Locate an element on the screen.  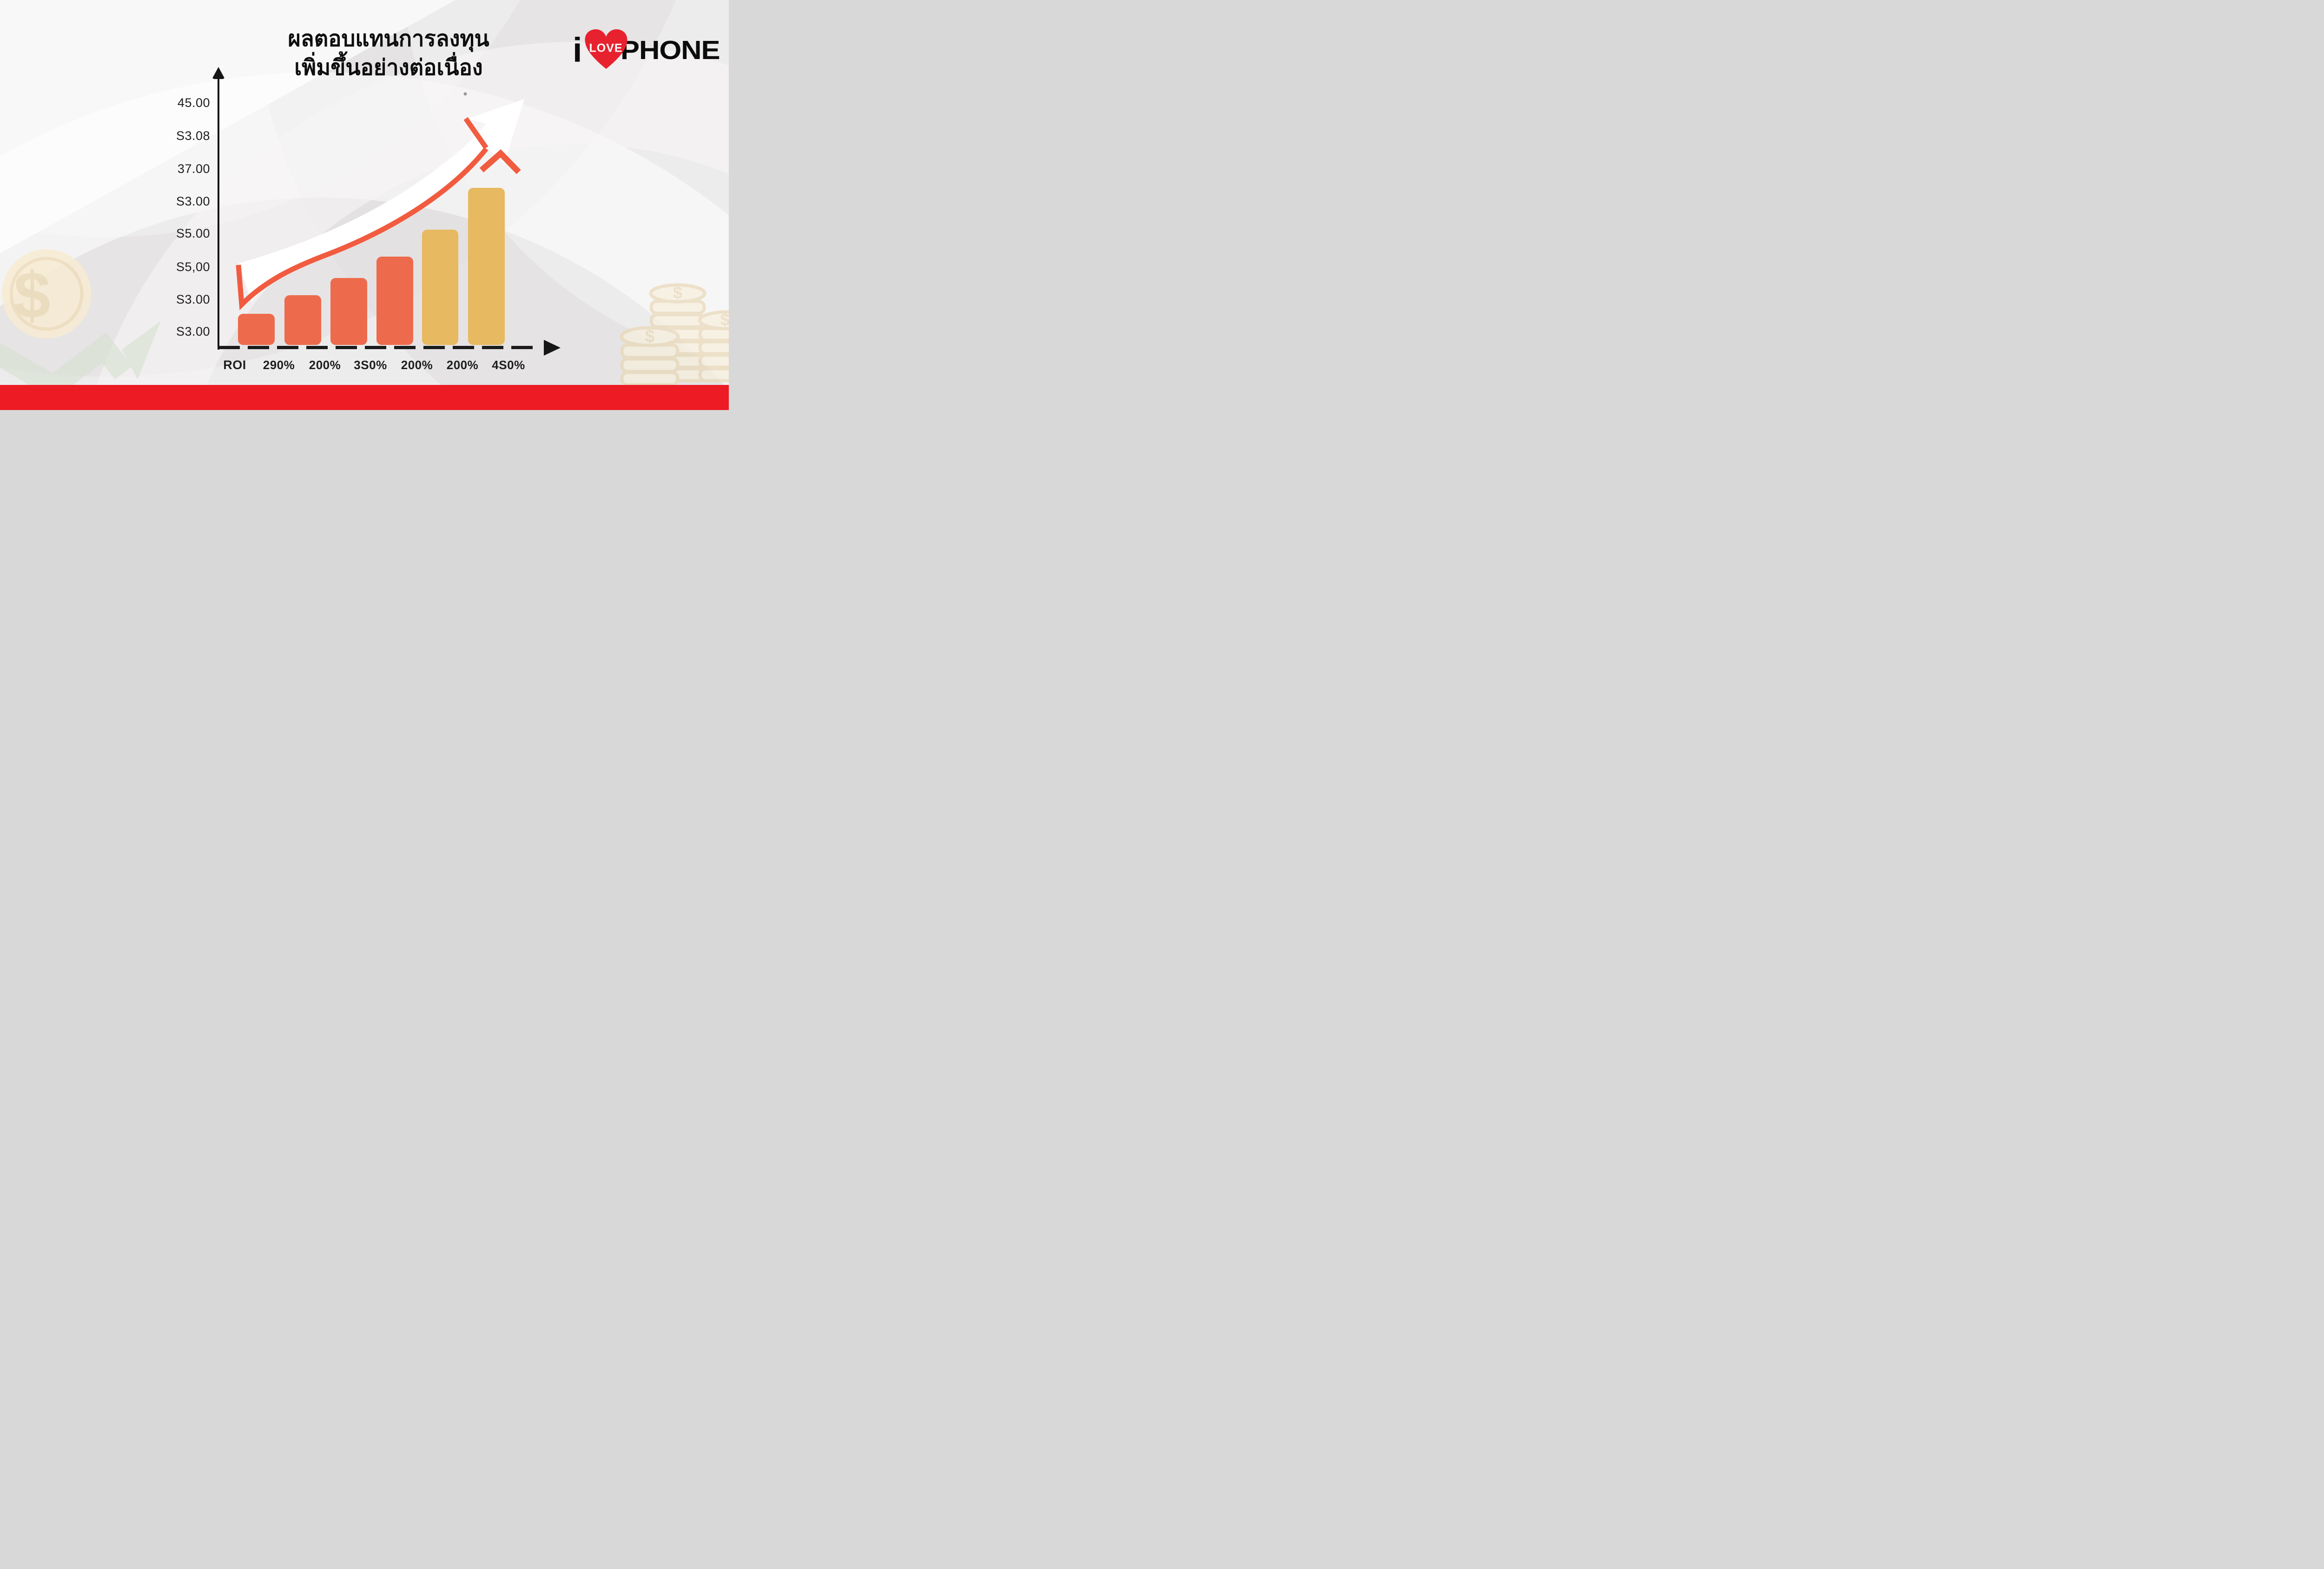
y-tick-label: 45.00 is located at coordinates (193, 103).